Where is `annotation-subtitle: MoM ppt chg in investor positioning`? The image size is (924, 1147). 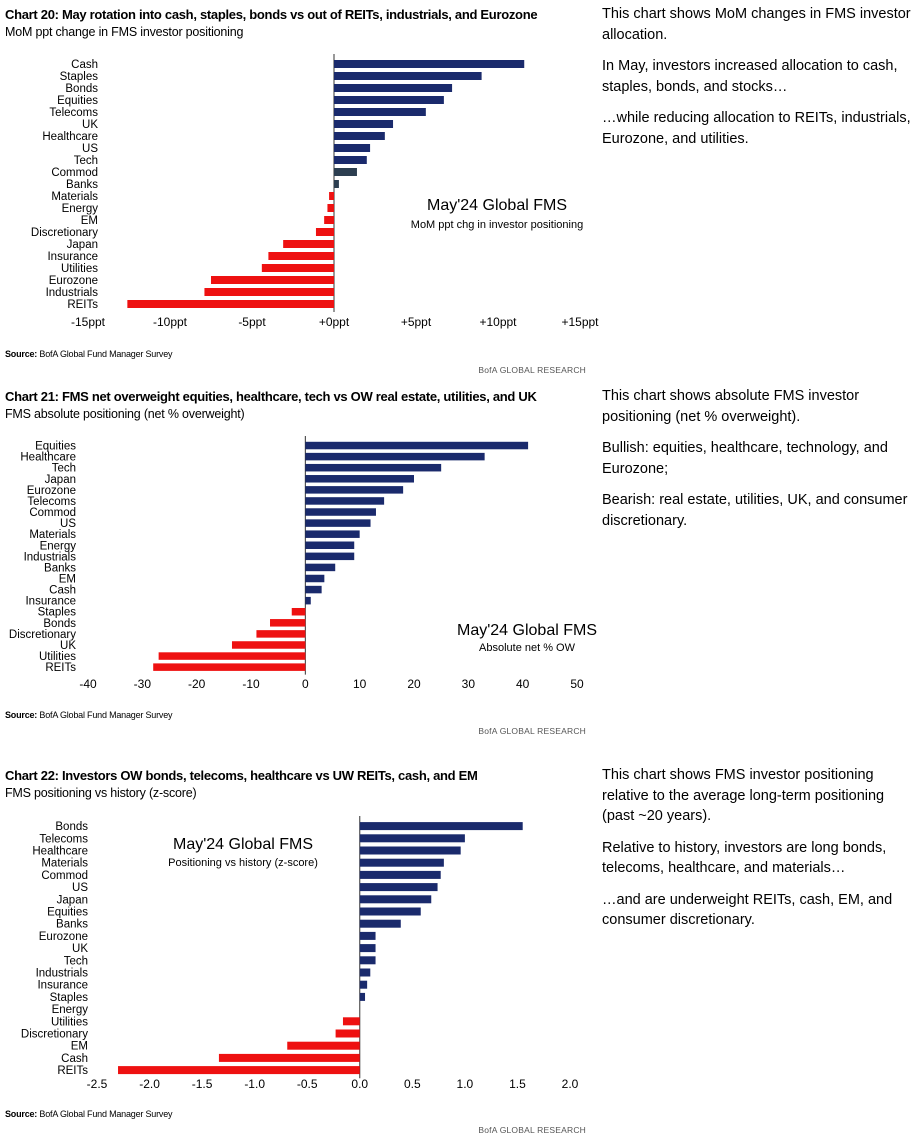
annotation-subtitle: MoM ppt chg in investor positioning is located at coordinates (497, 225).